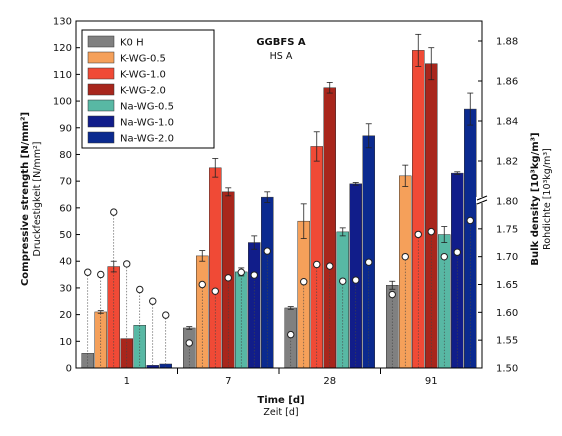 This screenshot has width=562, height=436. I want to click on y2-axis-subtitle: Rohdichte [10³kg/m³], so click(547, 199).